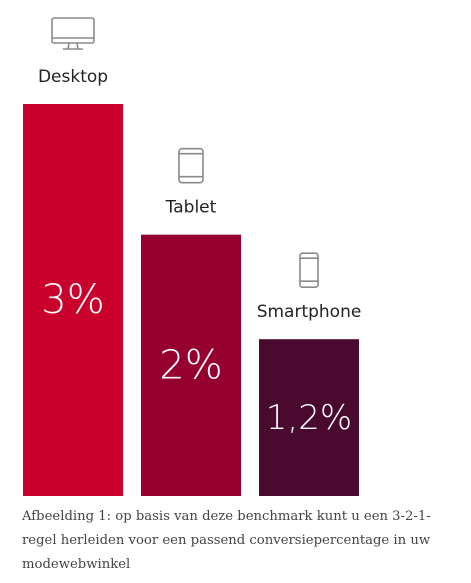 Image resolution: width=471 pixels, height=583 pixels. I want to click on bar-tablet, so click(191, 365).